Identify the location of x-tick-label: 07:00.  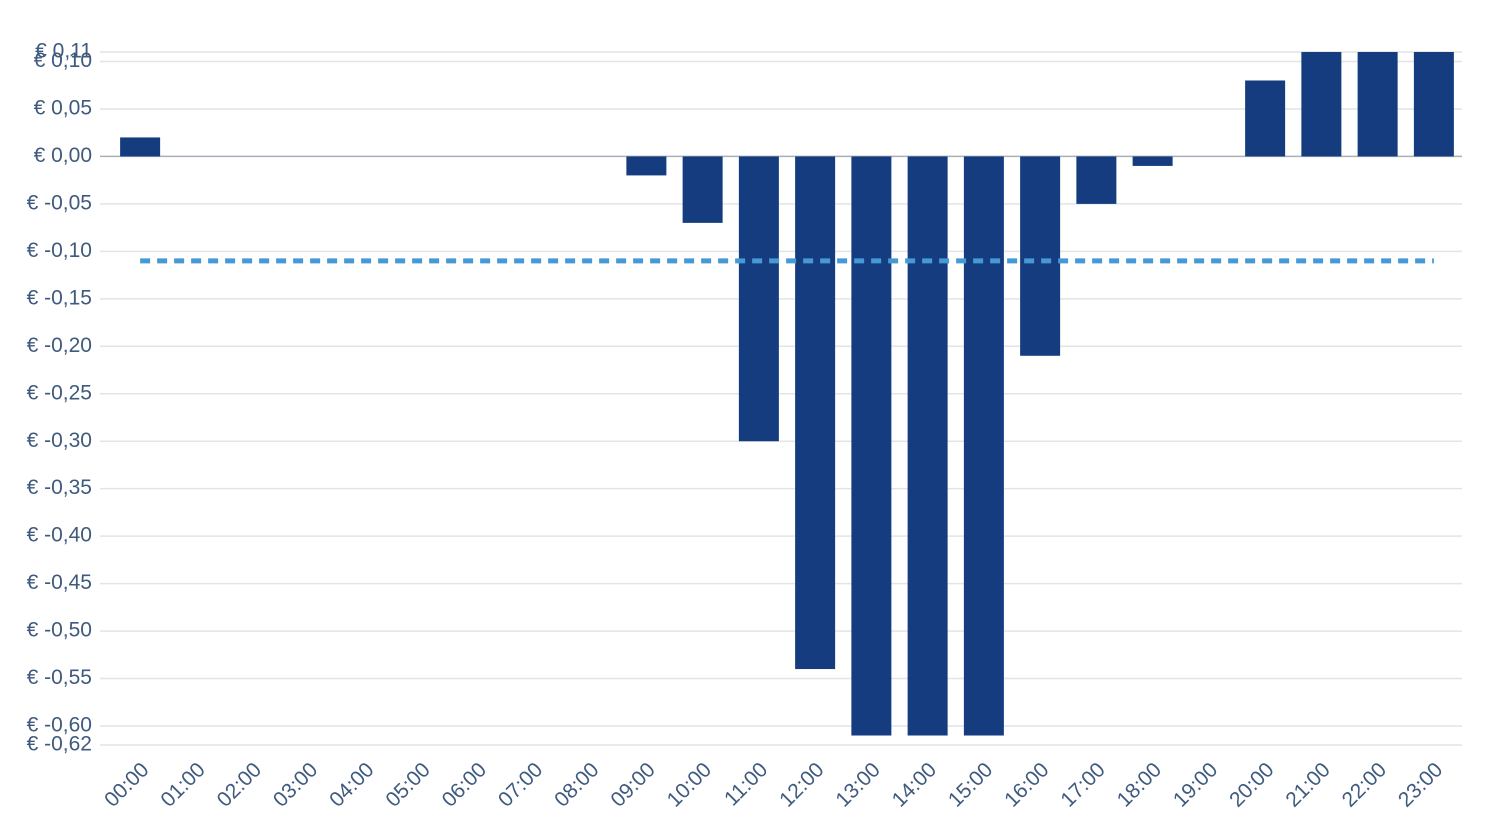
(520, 784).